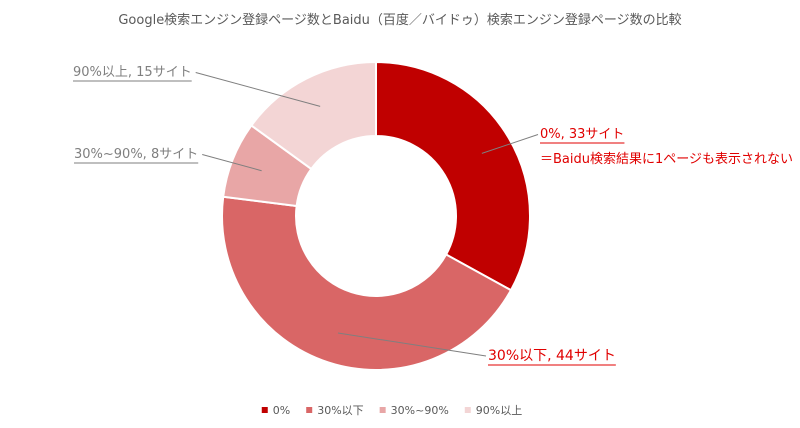 This screenshot has height=428, width=800. Describe the element at coordinates (510, 144) in the screenshot. I see `leader-line-0pct` at that location.